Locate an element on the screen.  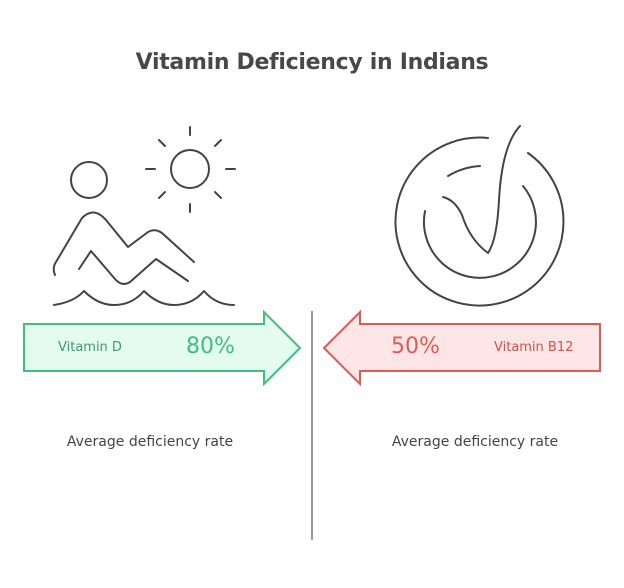
vitamin-b12-caption: Average deficiency rate is located at coordinates (475, 442).